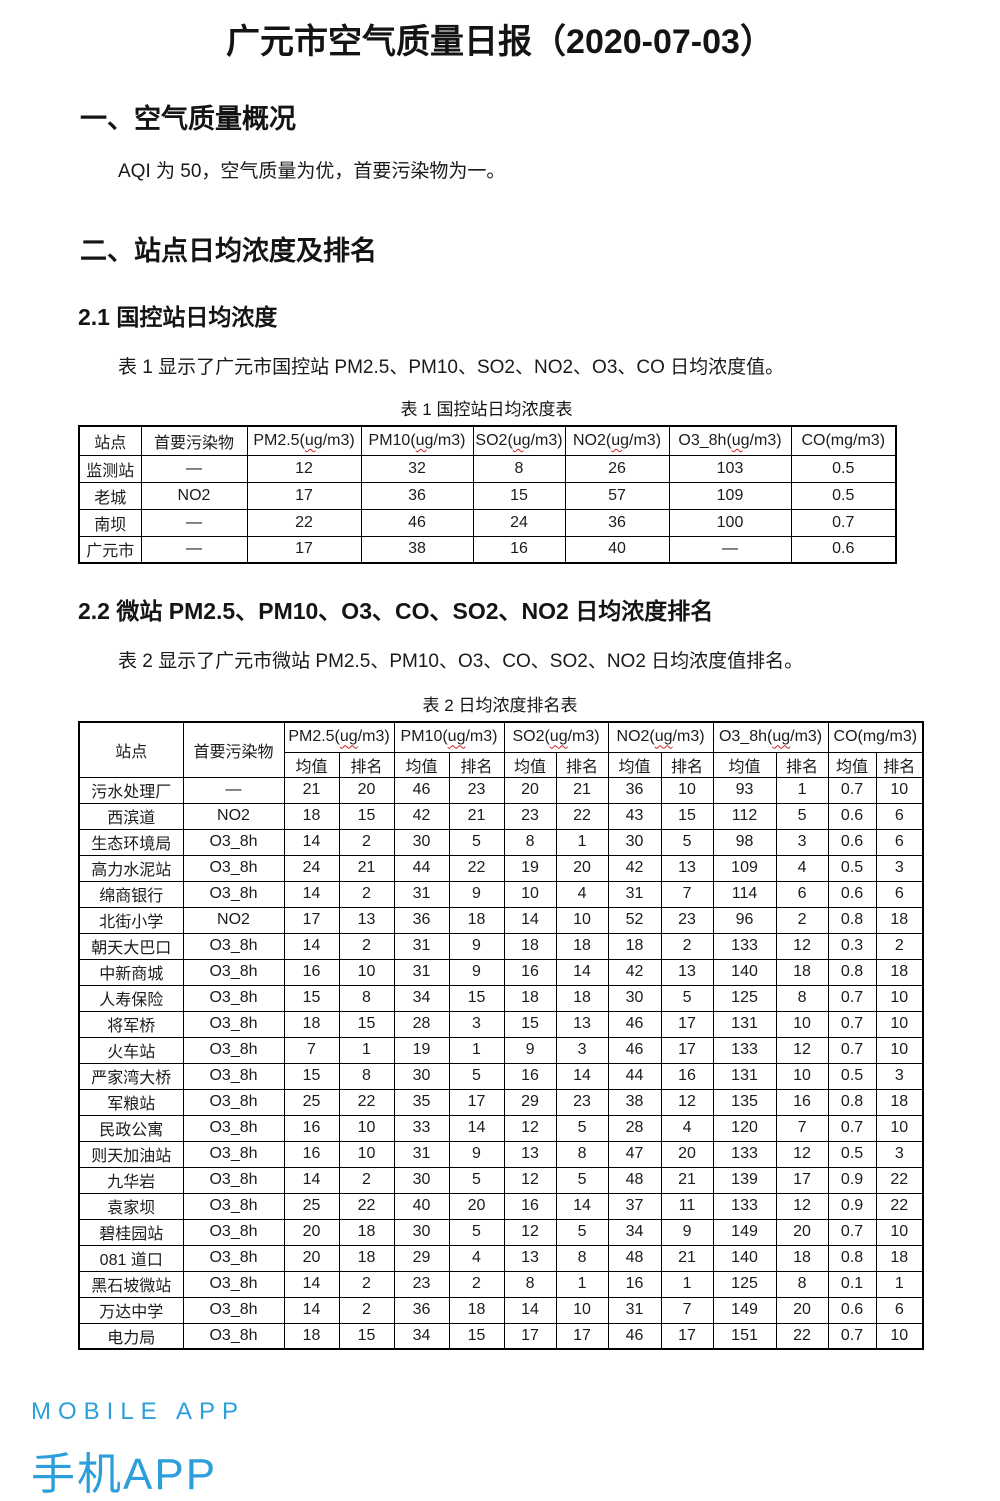 The image size is (1000, 1501). Describe the element at coordinates (687, 1310) in the screenshot. I see `rank-value-cell: 7` at that location.